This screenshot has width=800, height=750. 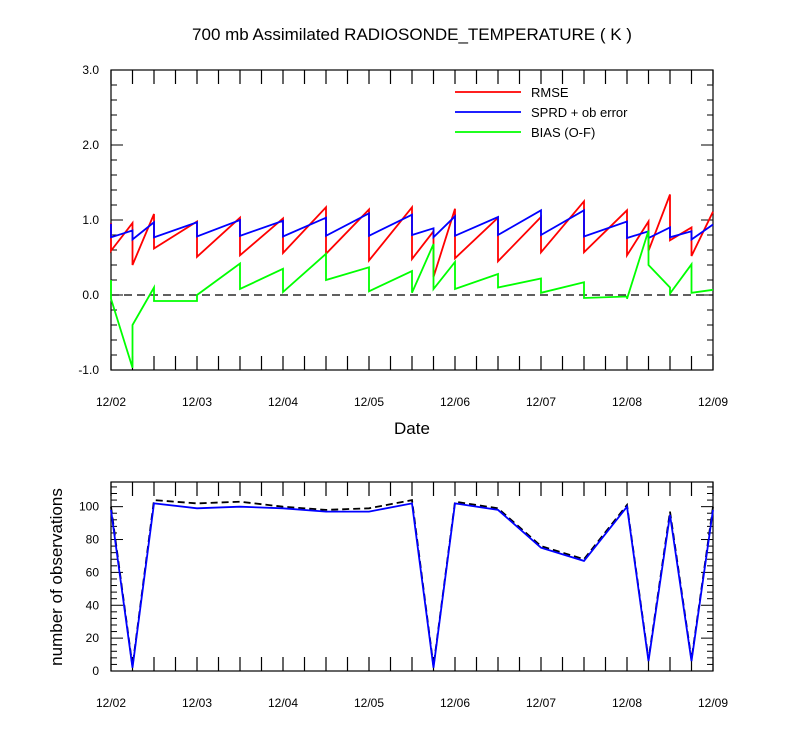 What do you see at coordinates (369, 402) in the screenshot?
I see `top-x-tick-label: 12/05` at bounding box center [369, 402].